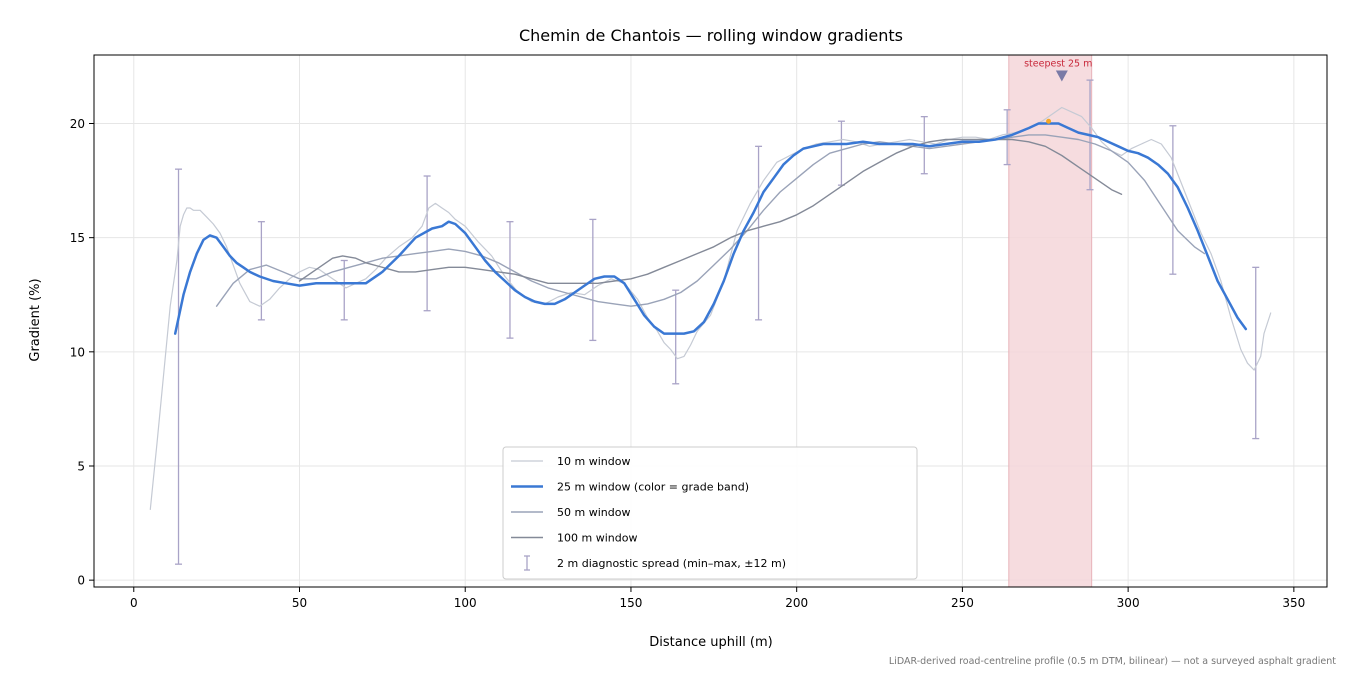 The height and width of the screenshot is (675, 1350). Describe the element at coordinates (1061, 76) in the screenshot. I see `steepest-marker-triangle` at that location.